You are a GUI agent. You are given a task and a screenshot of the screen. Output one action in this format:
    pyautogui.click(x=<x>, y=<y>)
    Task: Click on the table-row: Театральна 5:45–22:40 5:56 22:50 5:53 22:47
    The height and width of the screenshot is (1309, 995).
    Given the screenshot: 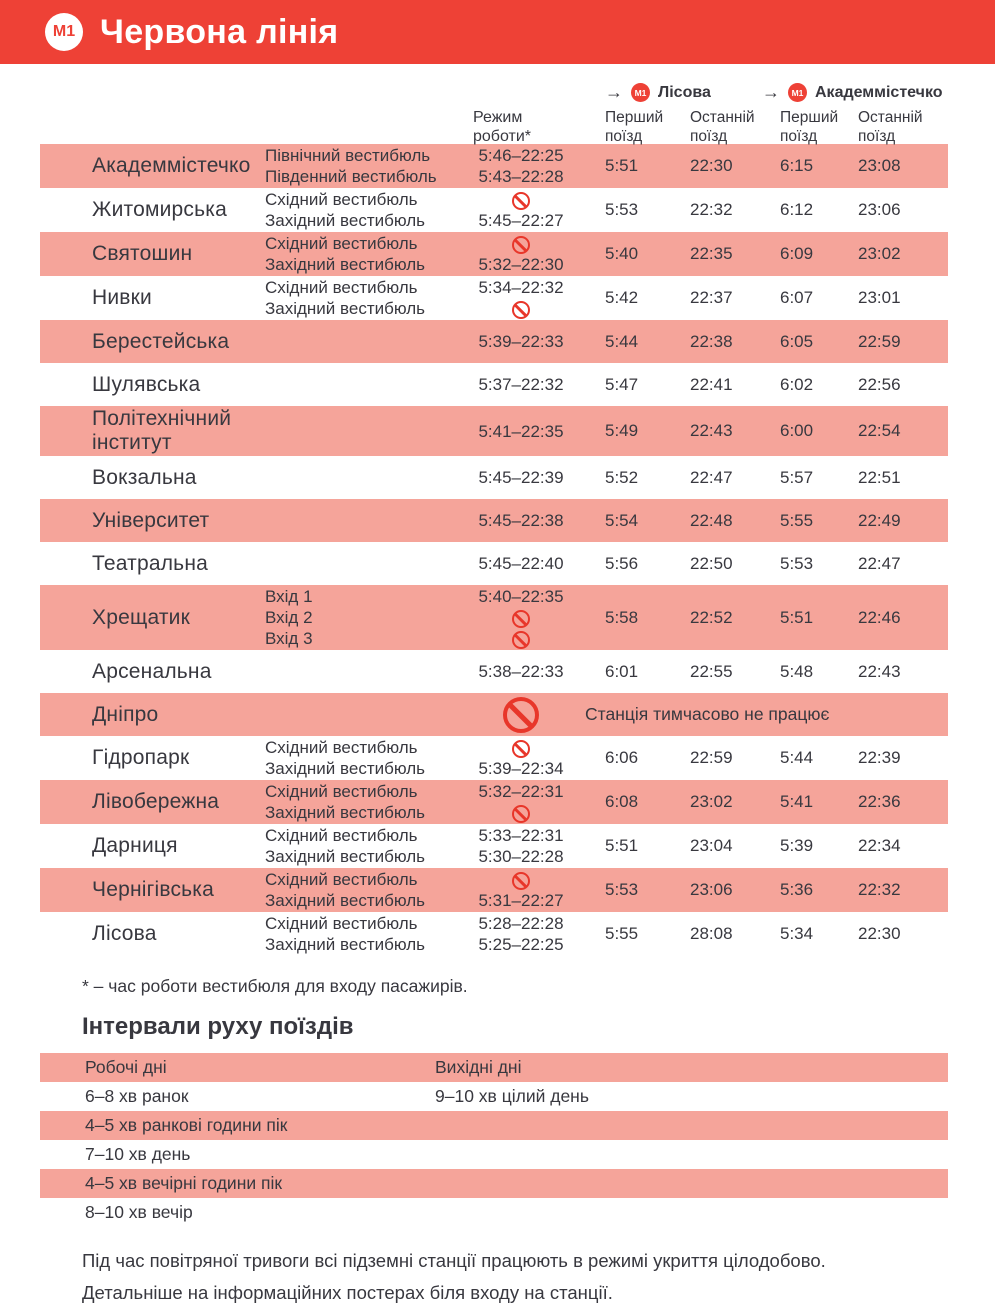 What is the action you would take?
    pyautogui.click(x=494, y=563)
    